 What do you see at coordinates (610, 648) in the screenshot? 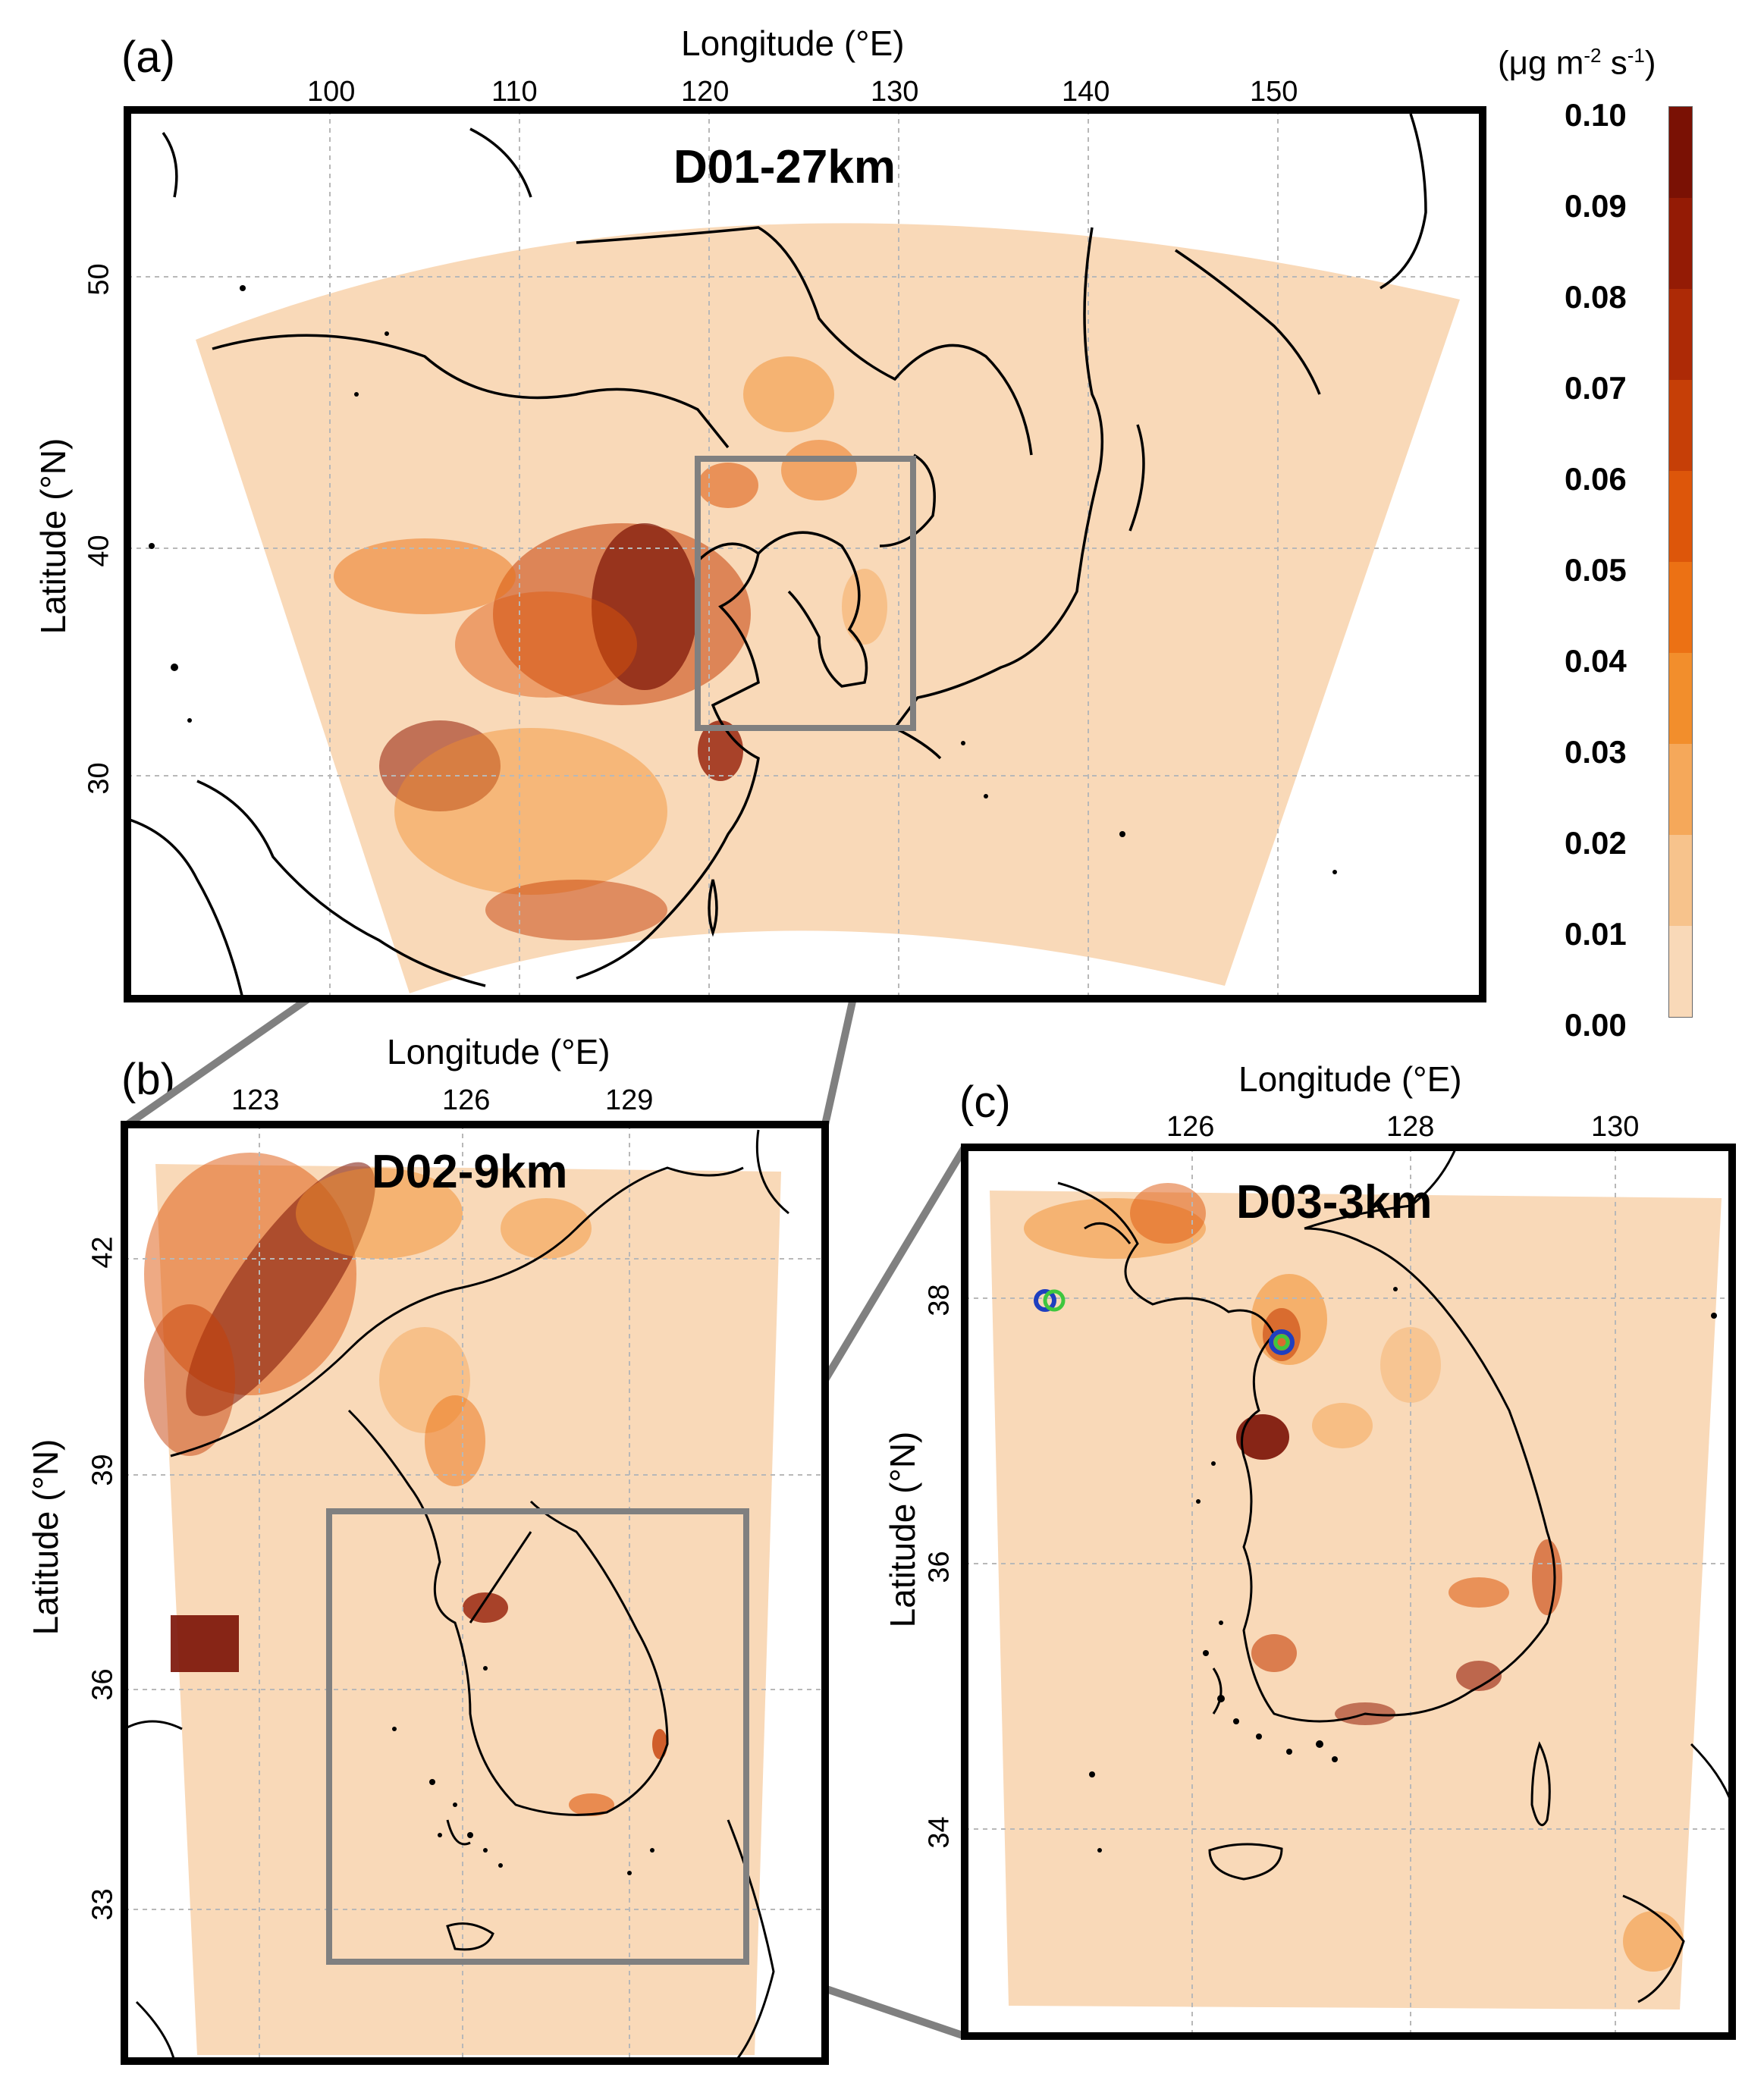
I see `emission-hotspots-a` at bounding box center [610, 648].